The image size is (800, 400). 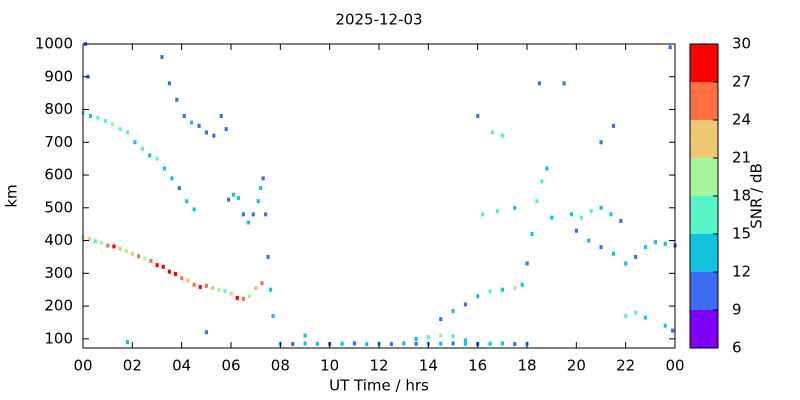 I want to click on colorbar-tick-label: 30, so click(x=741, y=44).